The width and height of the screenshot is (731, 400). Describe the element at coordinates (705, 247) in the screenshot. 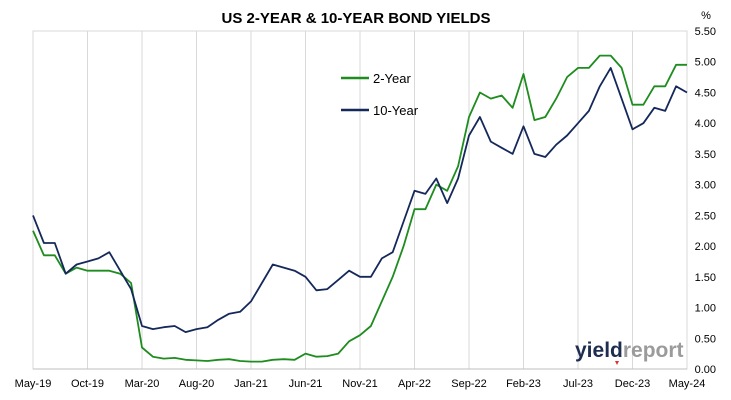

I see `y-tick-label: 2.00` at that location.